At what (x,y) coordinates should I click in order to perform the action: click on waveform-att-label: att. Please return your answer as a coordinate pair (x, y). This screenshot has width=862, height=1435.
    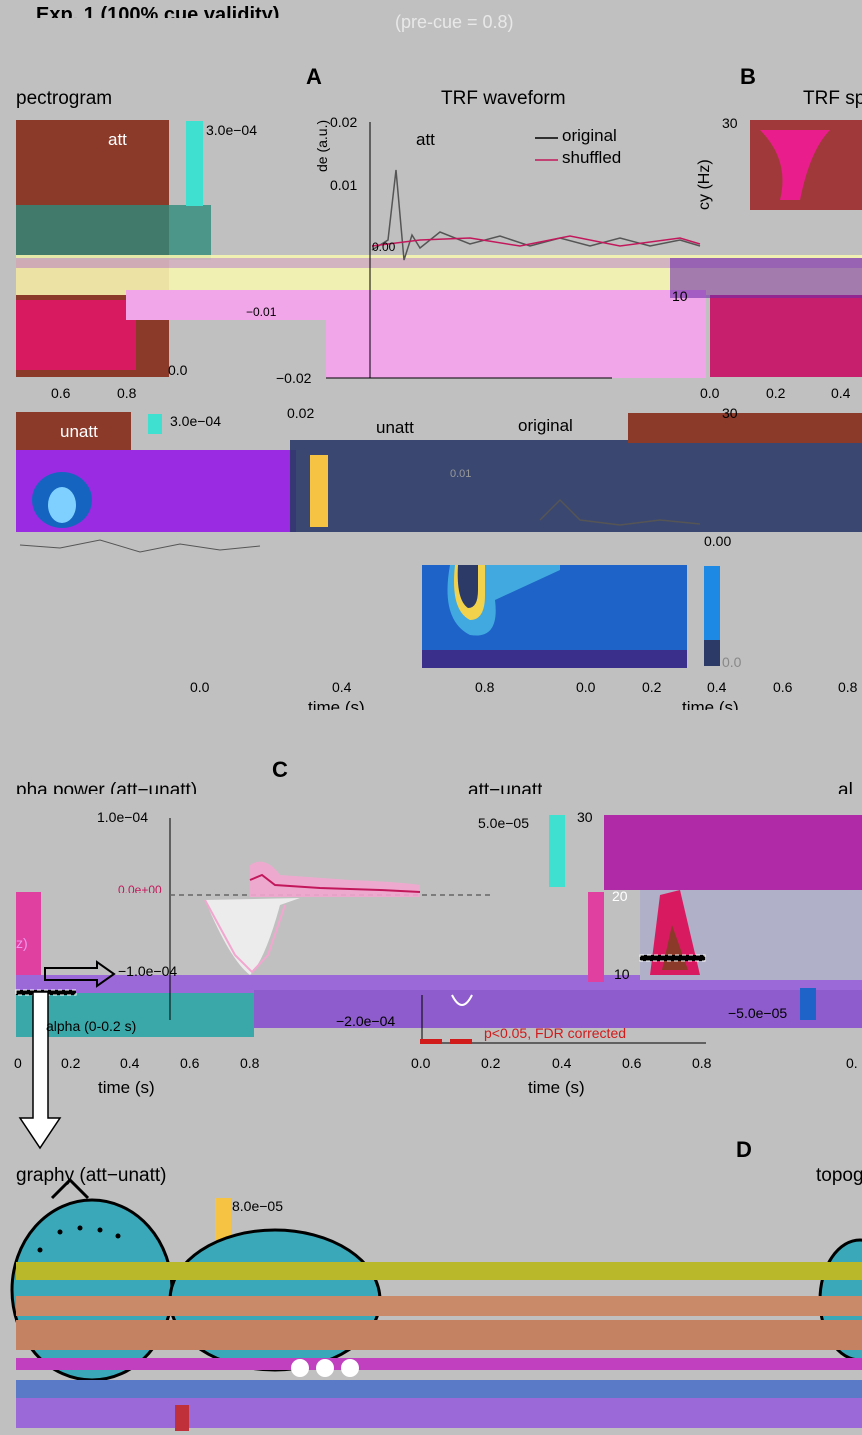
    Looking at the image, I should click on (425, 139).